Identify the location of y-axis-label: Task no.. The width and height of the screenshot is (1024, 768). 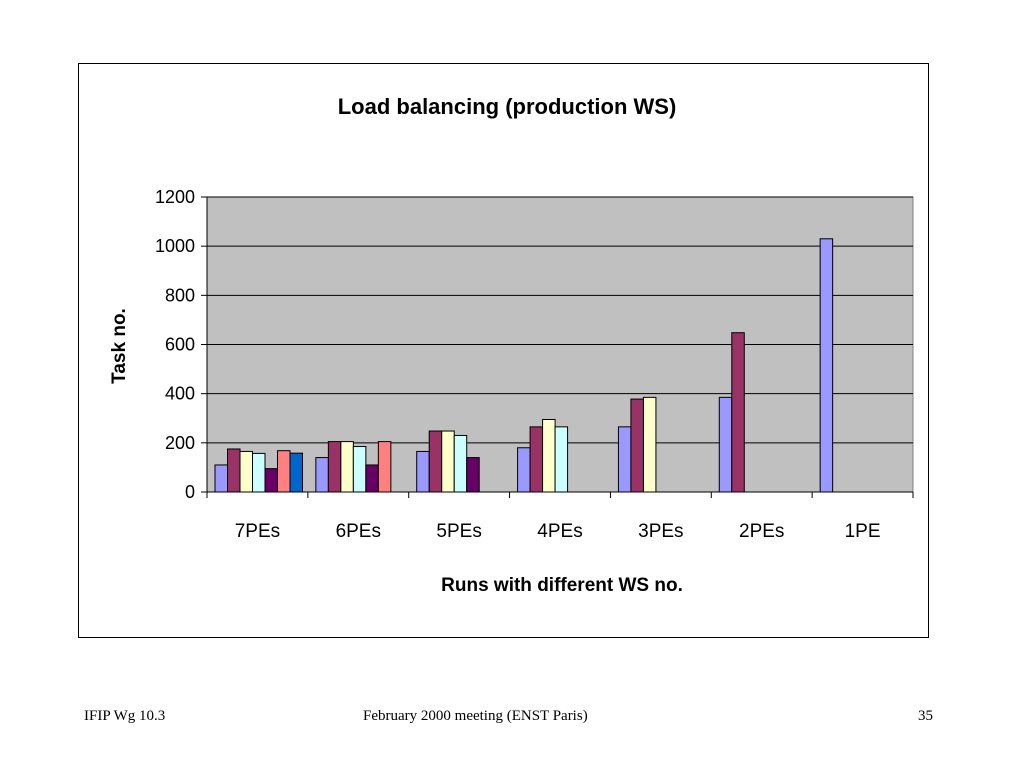
(119, 346).